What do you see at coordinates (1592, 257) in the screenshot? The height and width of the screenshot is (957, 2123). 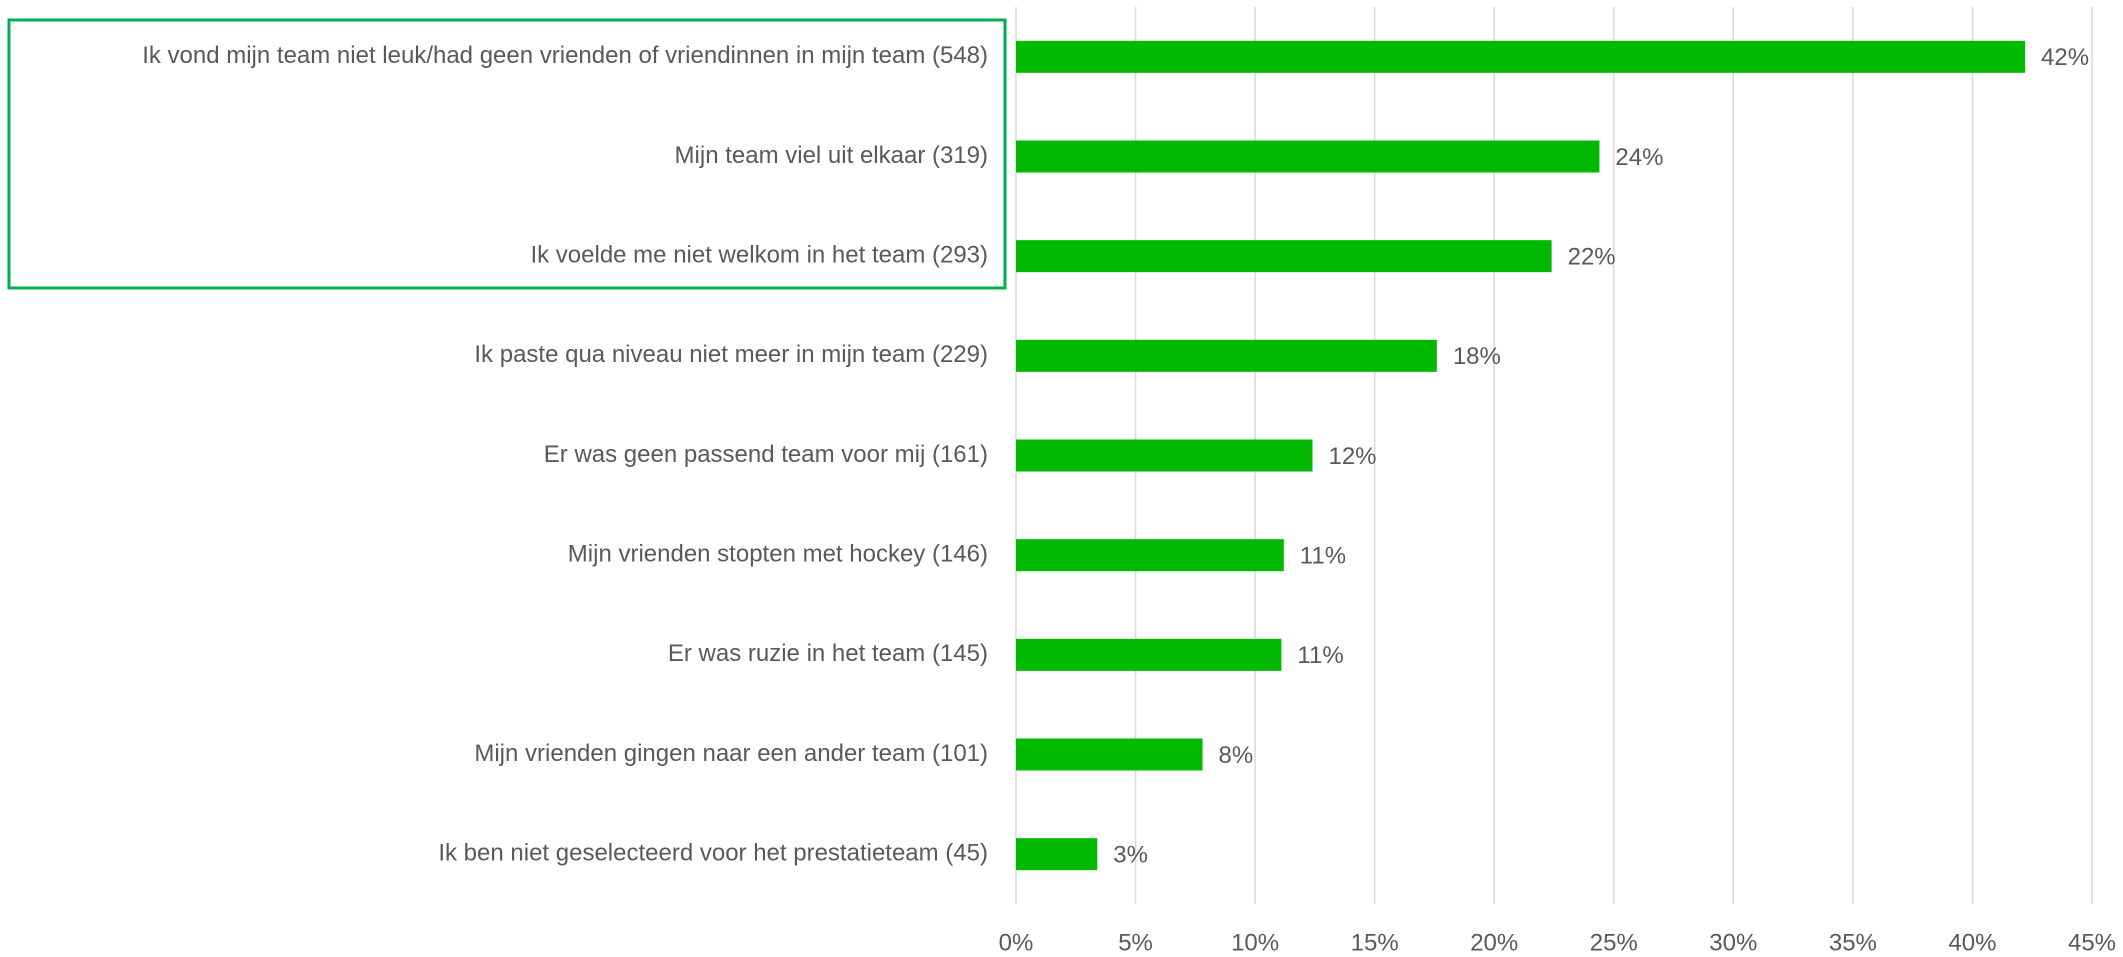 I see `value-label: 22%` at bounding box center [1592, 257].